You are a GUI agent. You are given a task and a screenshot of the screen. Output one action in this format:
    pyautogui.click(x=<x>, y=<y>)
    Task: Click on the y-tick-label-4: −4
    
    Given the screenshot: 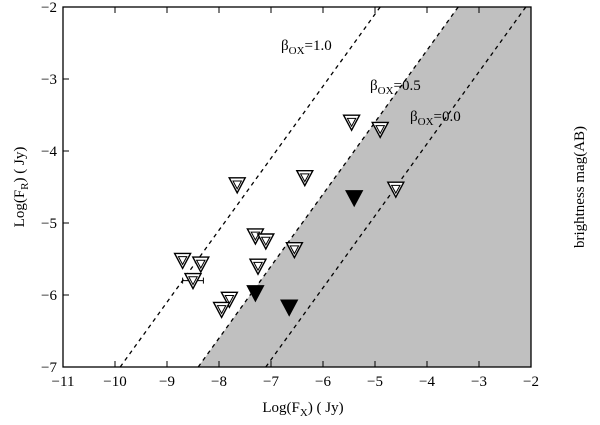 What is the action you would take?
    pyautogui.click(x=49, y=152)
    